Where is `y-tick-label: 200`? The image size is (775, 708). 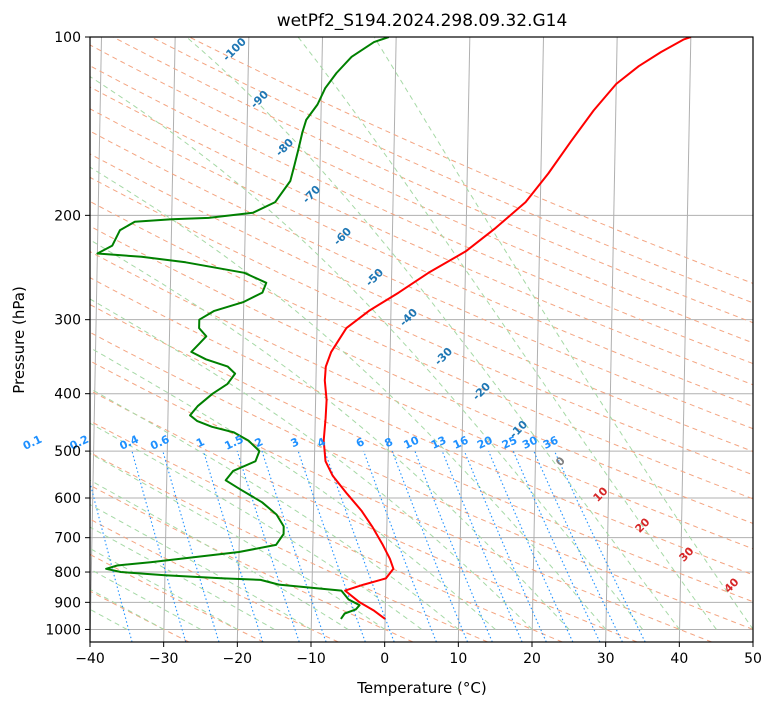 y-tick-label: 200 is located at coordinates (67, 216).